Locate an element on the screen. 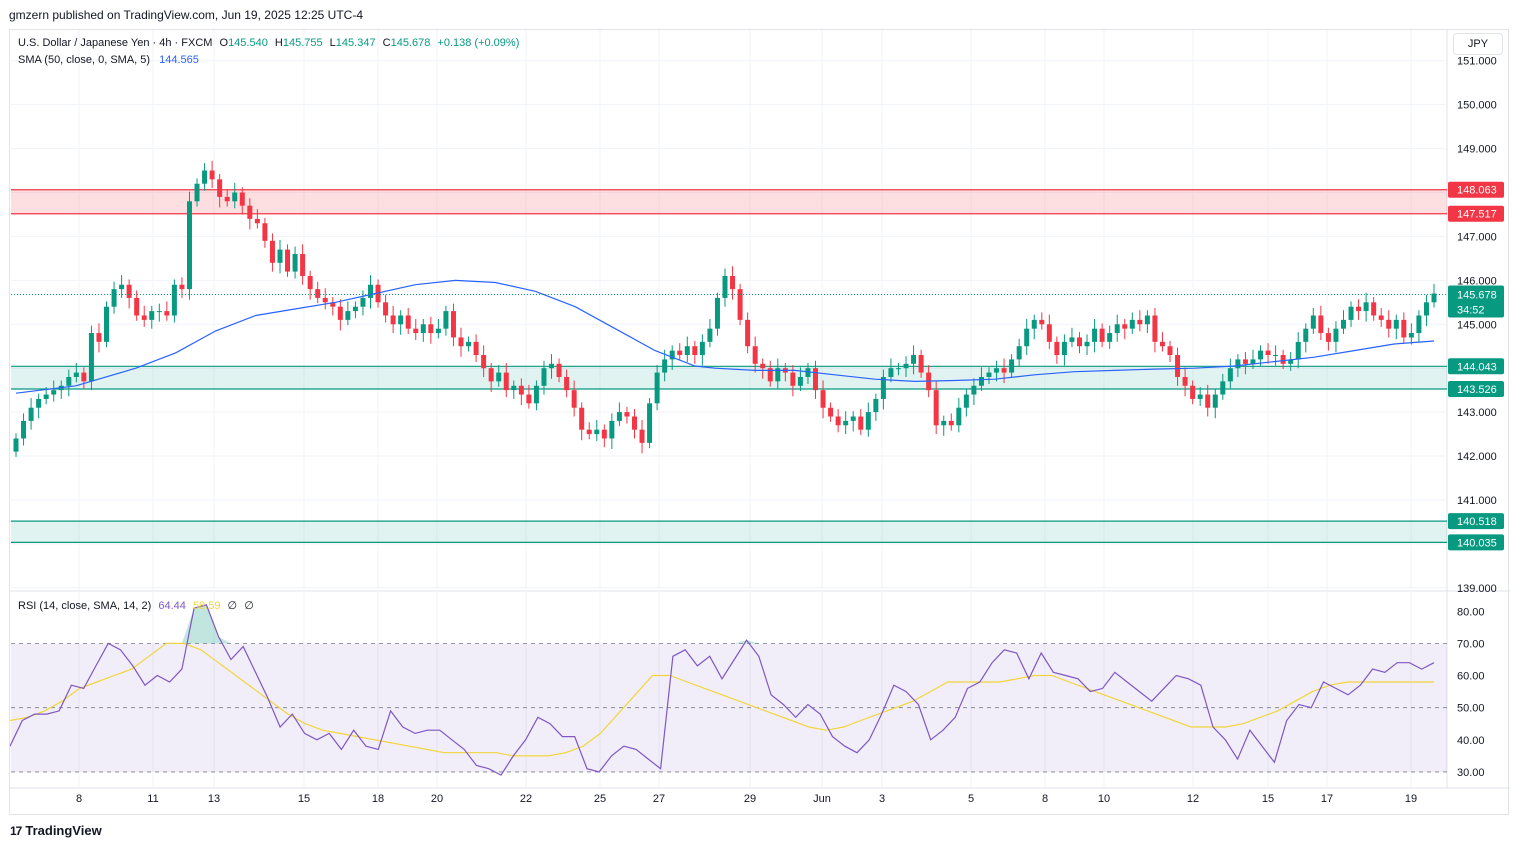 The width and height of the screenshot is (1519, 850). tradingview-logo: 17 TradingView is located at coordinates (56, 830).